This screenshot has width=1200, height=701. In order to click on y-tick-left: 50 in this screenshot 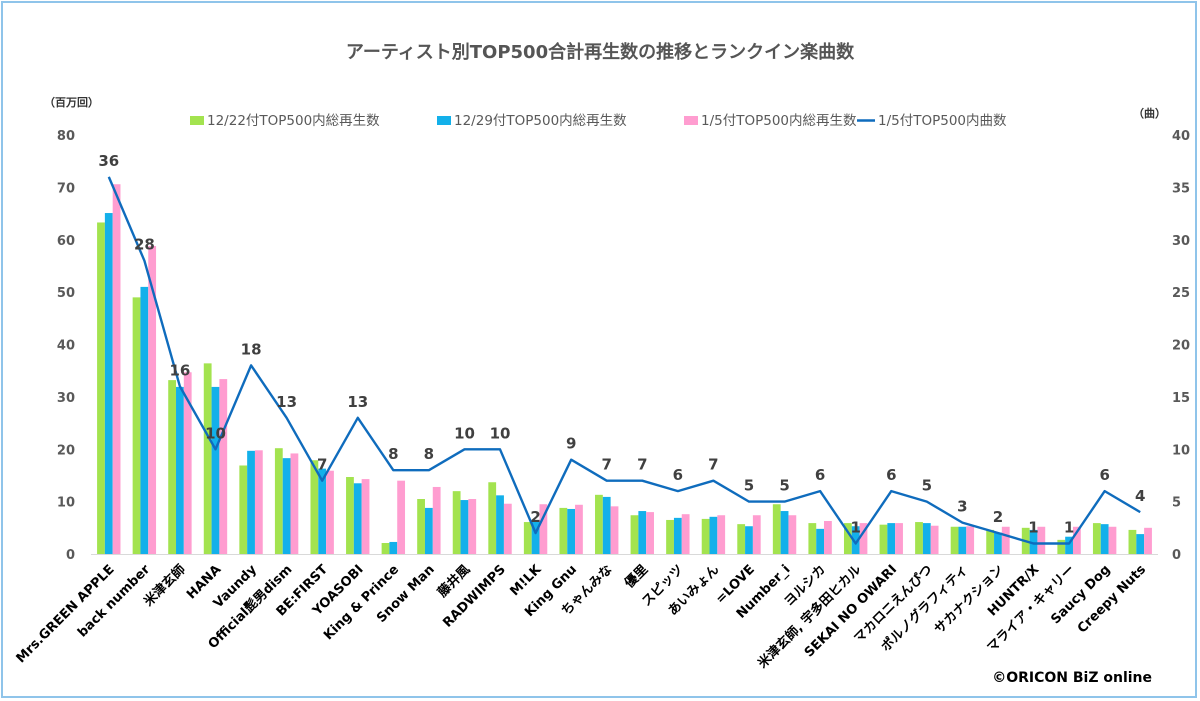, I will do `click(66, 293)`.